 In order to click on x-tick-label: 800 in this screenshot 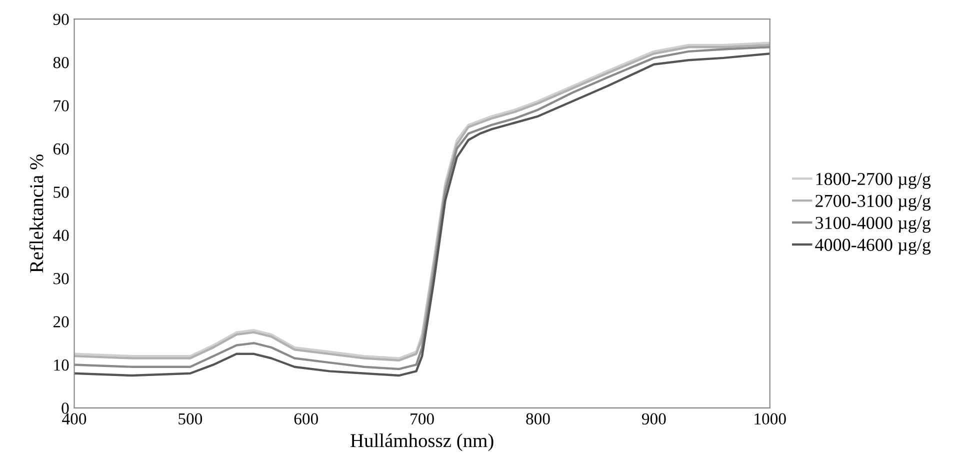, I will do `click(538, 419)`.